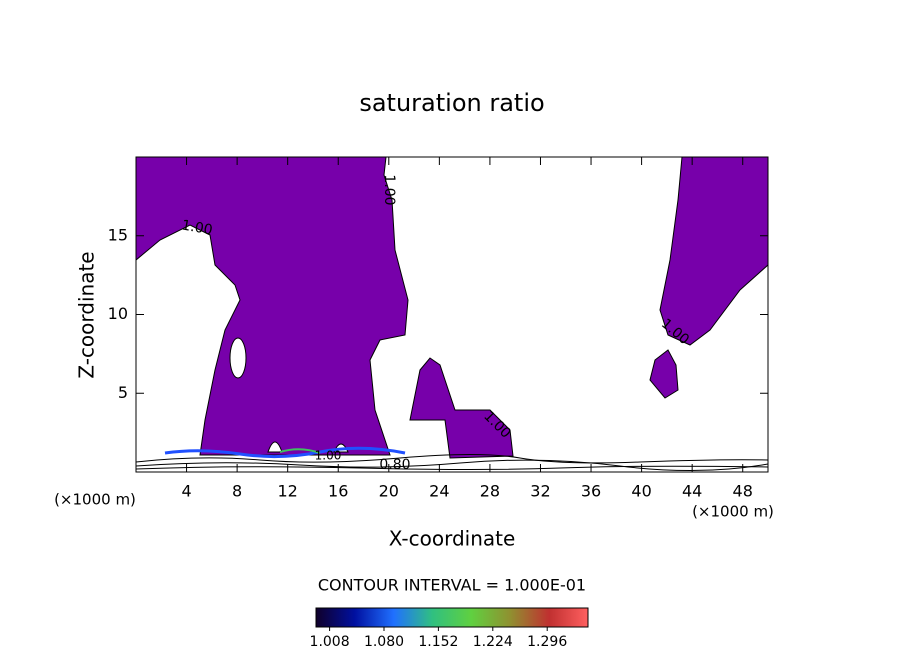  Describe the element at coordinates (641, 491) in the screenshot. I see `x-tick-label: 40` at that location.